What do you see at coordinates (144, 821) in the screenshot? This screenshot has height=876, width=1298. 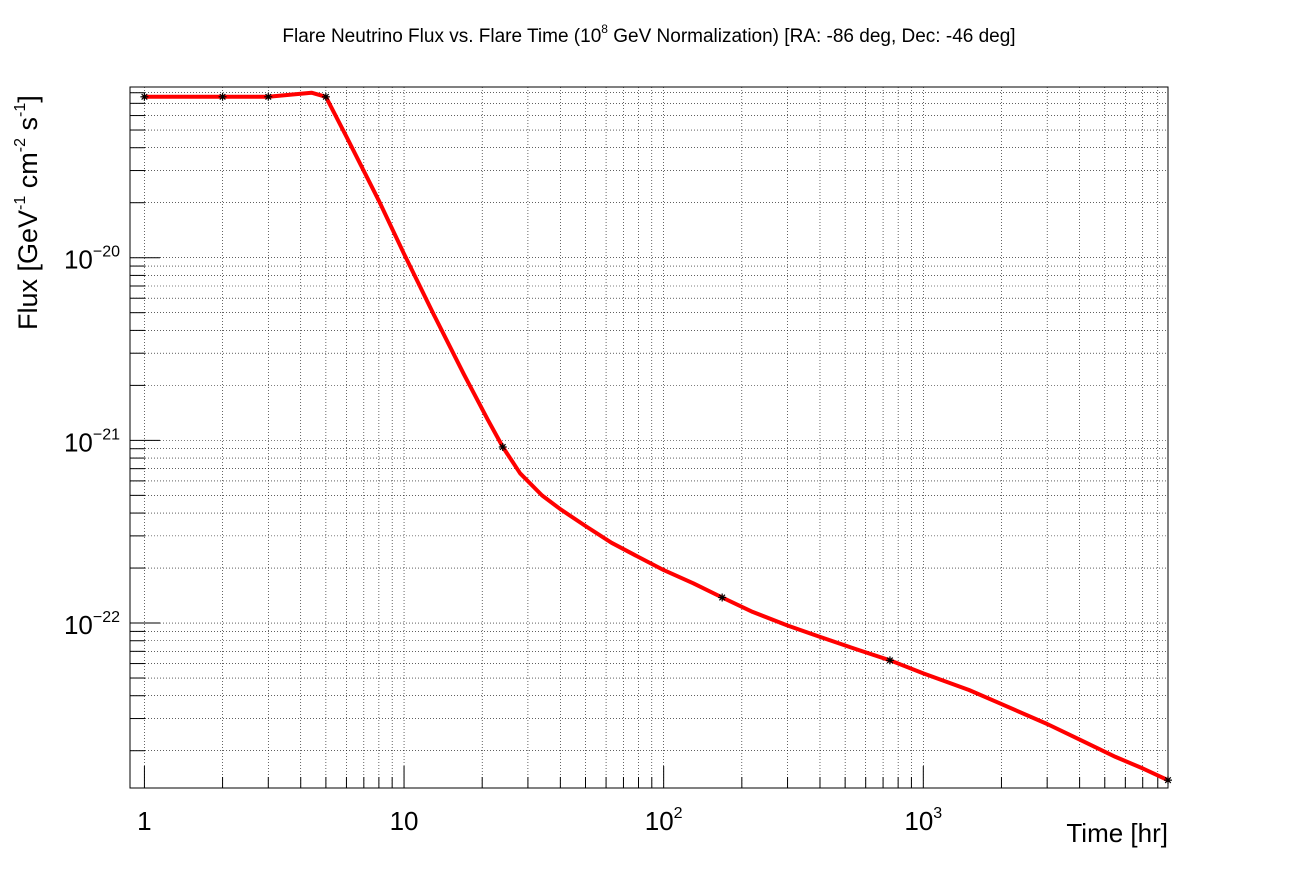 I see `x-tick-label: 1` at bounding box center [144, 821].